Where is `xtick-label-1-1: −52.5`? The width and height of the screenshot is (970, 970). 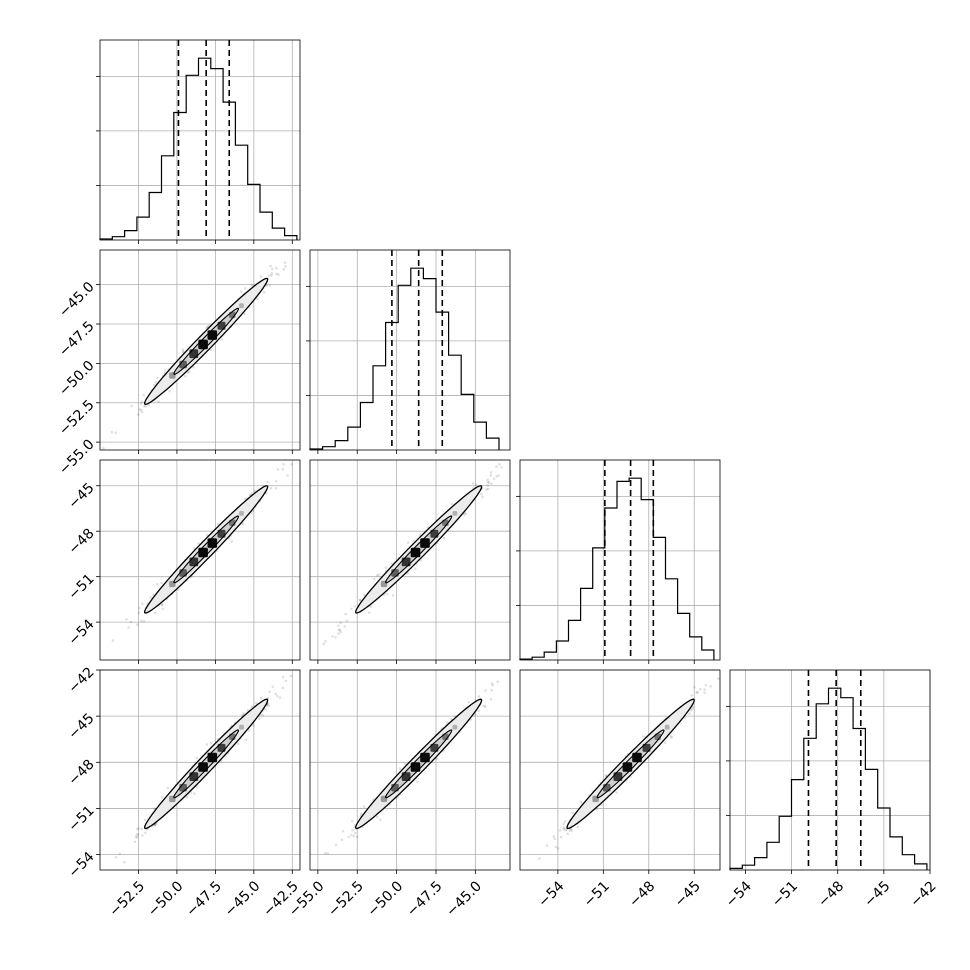 xtick-label-1-1: −52.5 is located at coordinates (346, 899).